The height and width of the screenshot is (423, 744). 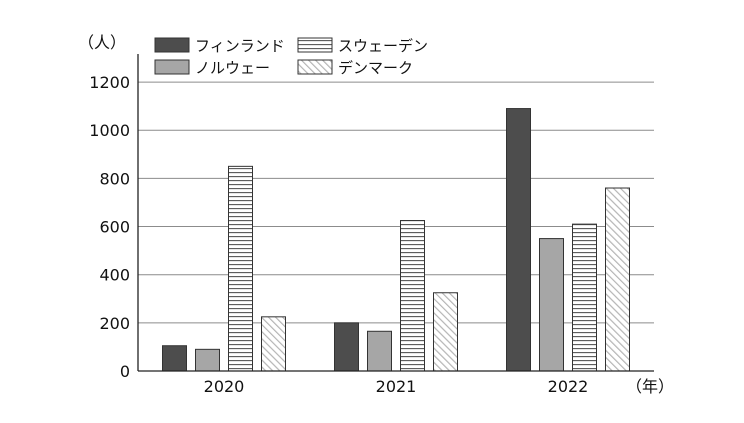 I want to click on y-axis-unit-label: （人）, so click(x=102, y=42).